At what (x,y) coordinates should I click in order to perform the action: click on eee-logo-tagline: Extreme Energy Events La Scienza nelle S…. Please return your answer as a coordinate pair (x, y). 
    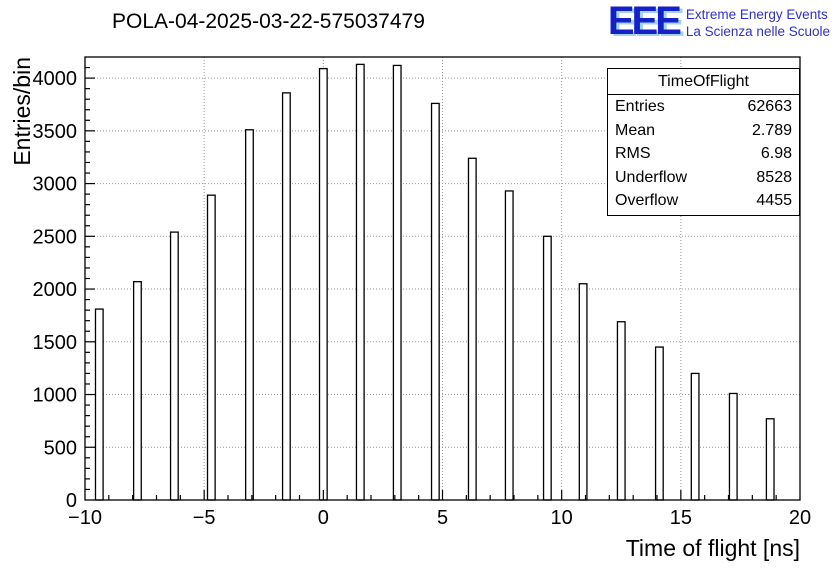
    Looking at the image, I should click on (758, 21).